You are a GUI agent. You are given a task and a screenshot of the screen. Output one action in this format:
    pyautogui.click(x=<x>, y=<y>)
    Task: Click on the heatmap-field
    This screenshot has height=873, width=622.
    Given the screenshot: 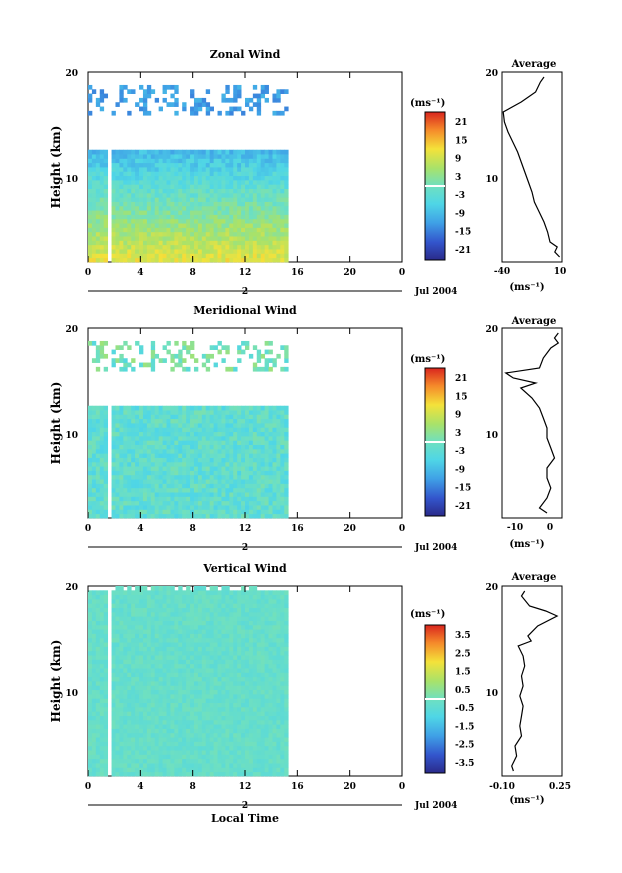 What is the action you would take?
    pyautogui.click(x=188, y=173)
    